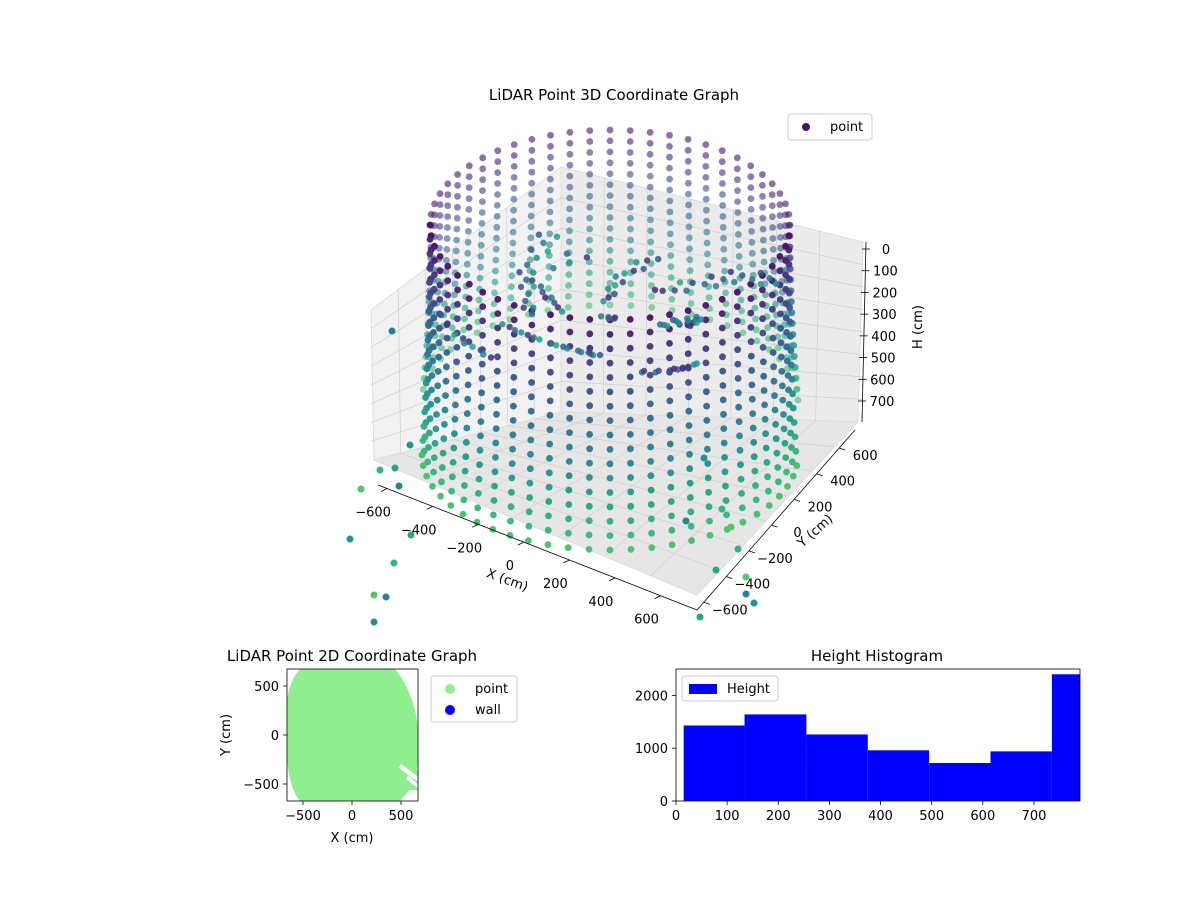  Describe the element at coordinates (646, 620) in the screenshot. I see `x-tick-label-3d: 600` at that location.